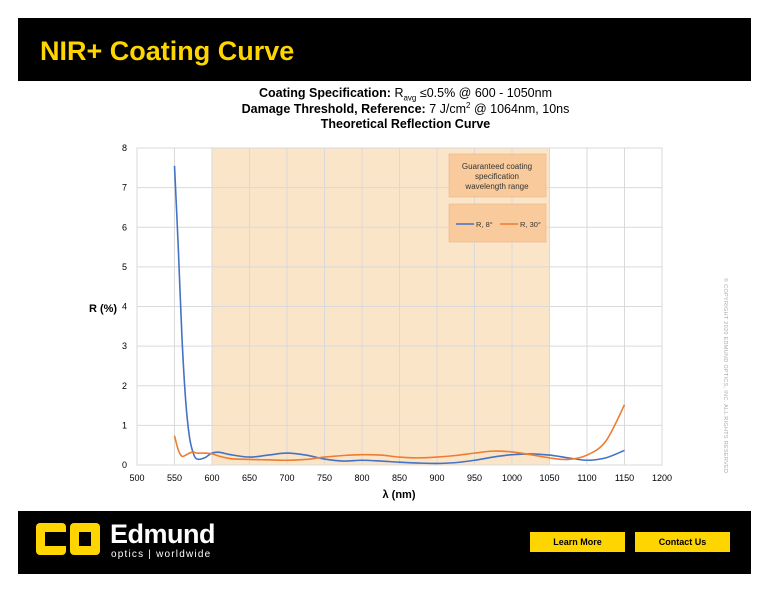 This screenshot has height=600, width=776. I want to click on y-tick-label: 0, so click(124, 465).